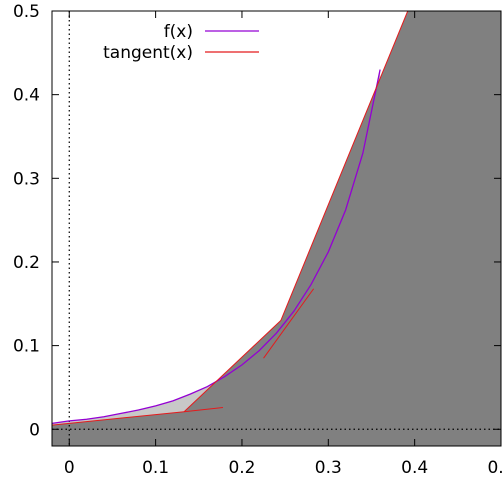  What do you see at coordinates (26, 96) in the screenshot?
I see `y-tick-label: 0.4` at bounding box center [26, 96].